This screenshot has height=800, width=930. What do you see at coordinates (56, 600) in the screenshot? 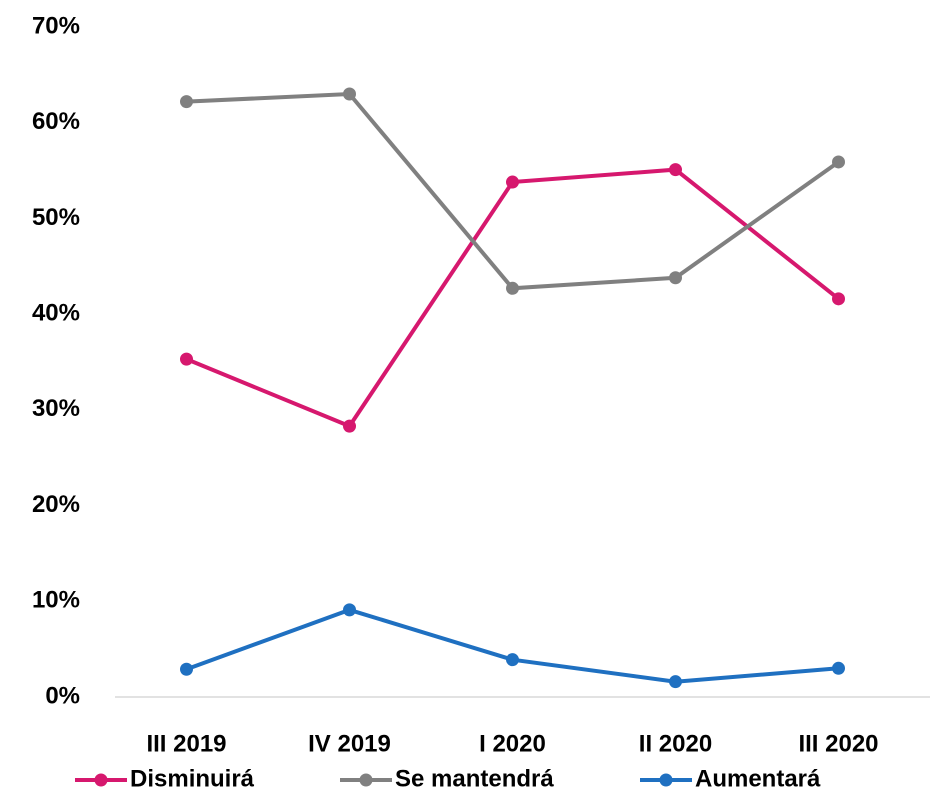
I see `y-tick-label: 10%` at bounding box center [56, 600].